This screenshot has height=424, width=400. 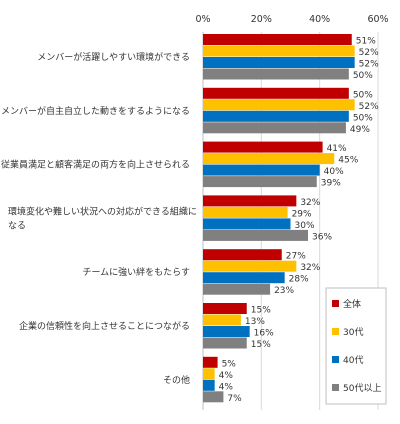 I want to click on legend: 全体 30代 40代 50代以上, so click(x=356, y=346).